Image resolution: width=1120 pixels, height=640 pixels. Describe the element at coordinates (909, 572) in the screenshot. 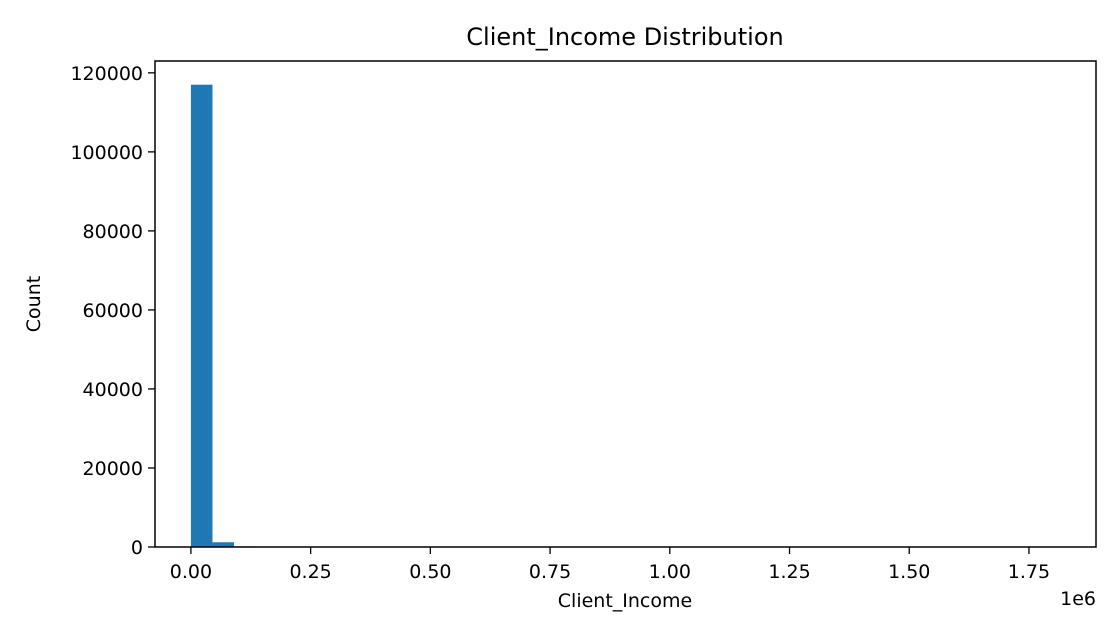

I see `x-tick-label: 1.50` at that location.